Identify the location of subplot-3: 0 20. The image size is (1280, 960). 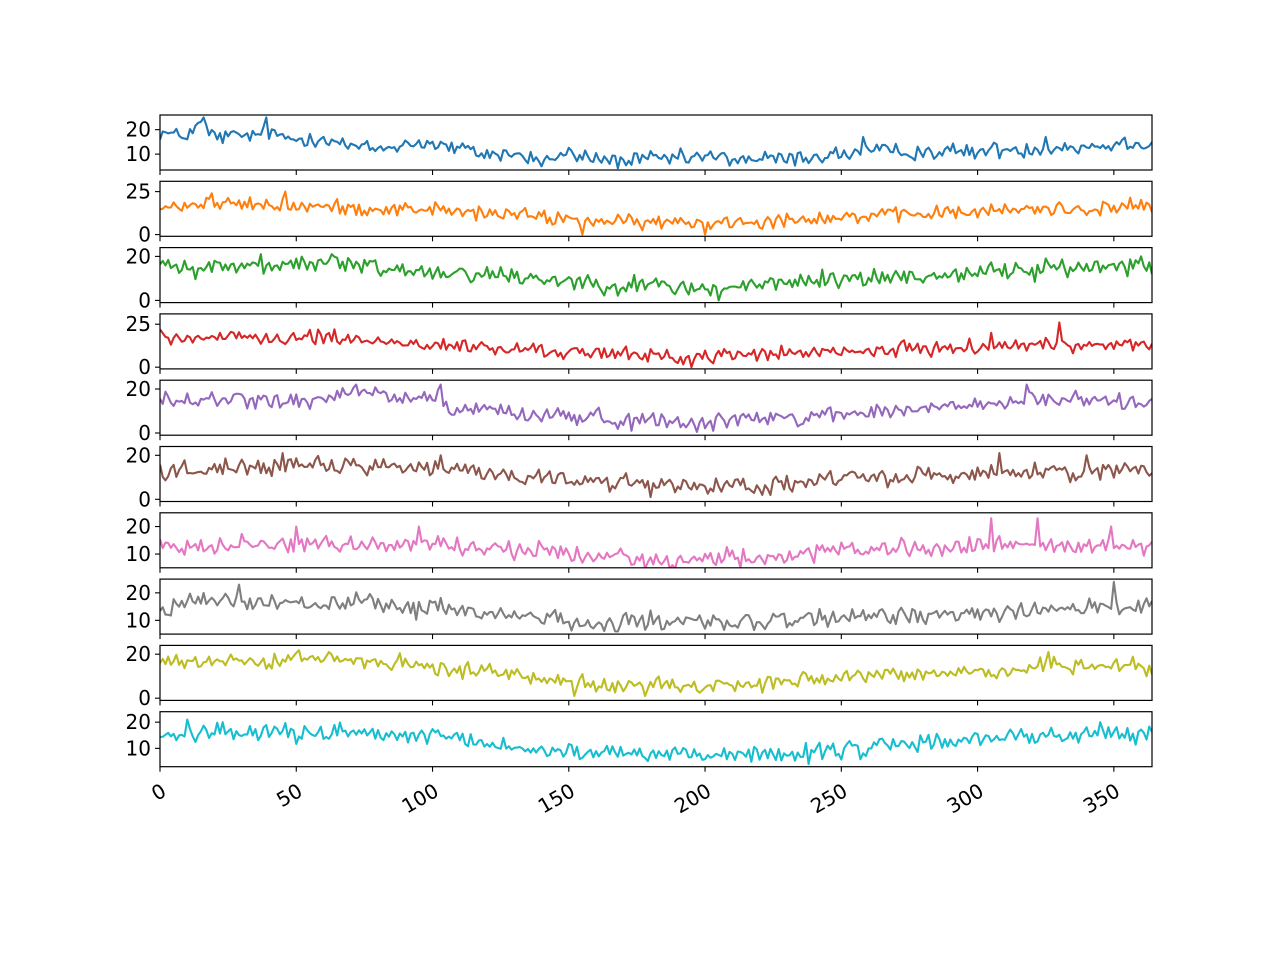
(639, 278).